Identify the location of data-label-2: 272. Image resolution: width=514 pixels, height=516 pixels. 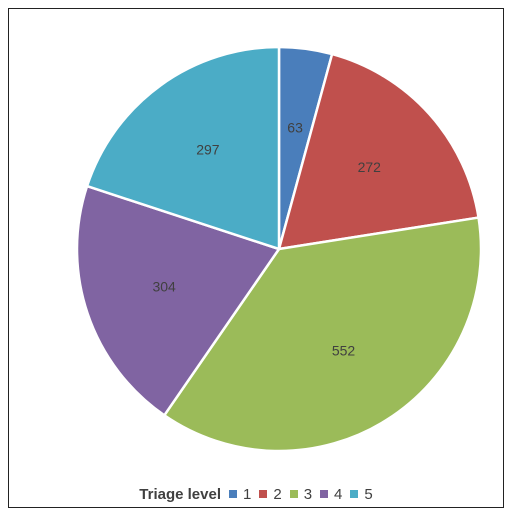
(370, 167).